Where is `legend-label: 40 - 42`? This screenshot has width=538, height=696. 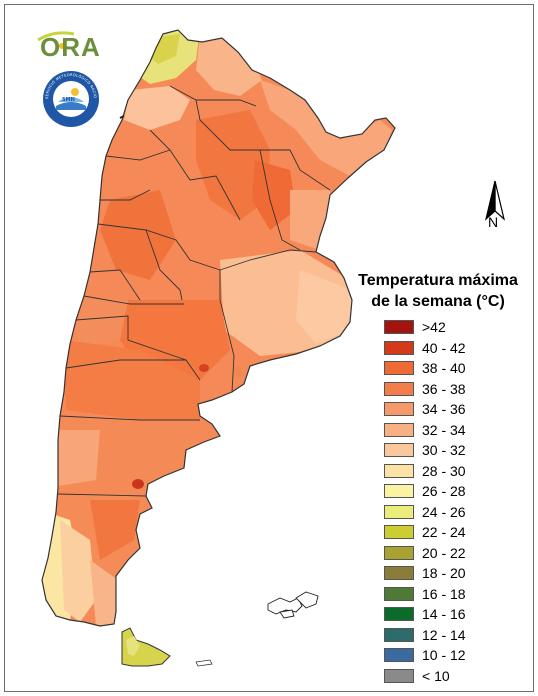 legend-label: 40 - 42 is located at coordinates (444, 347).